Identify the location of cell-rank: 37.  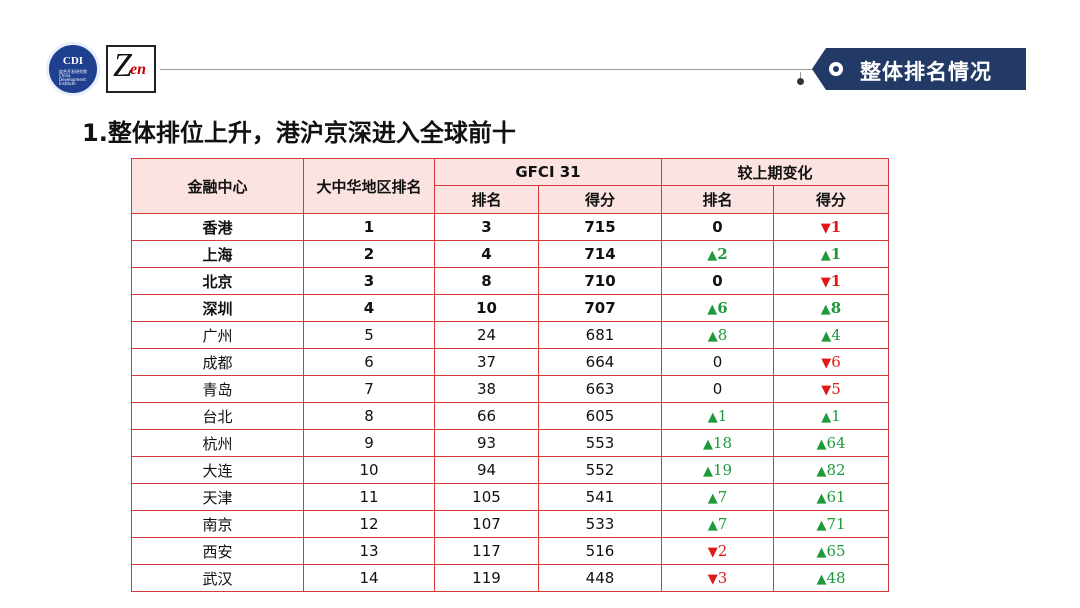
(486, 362).